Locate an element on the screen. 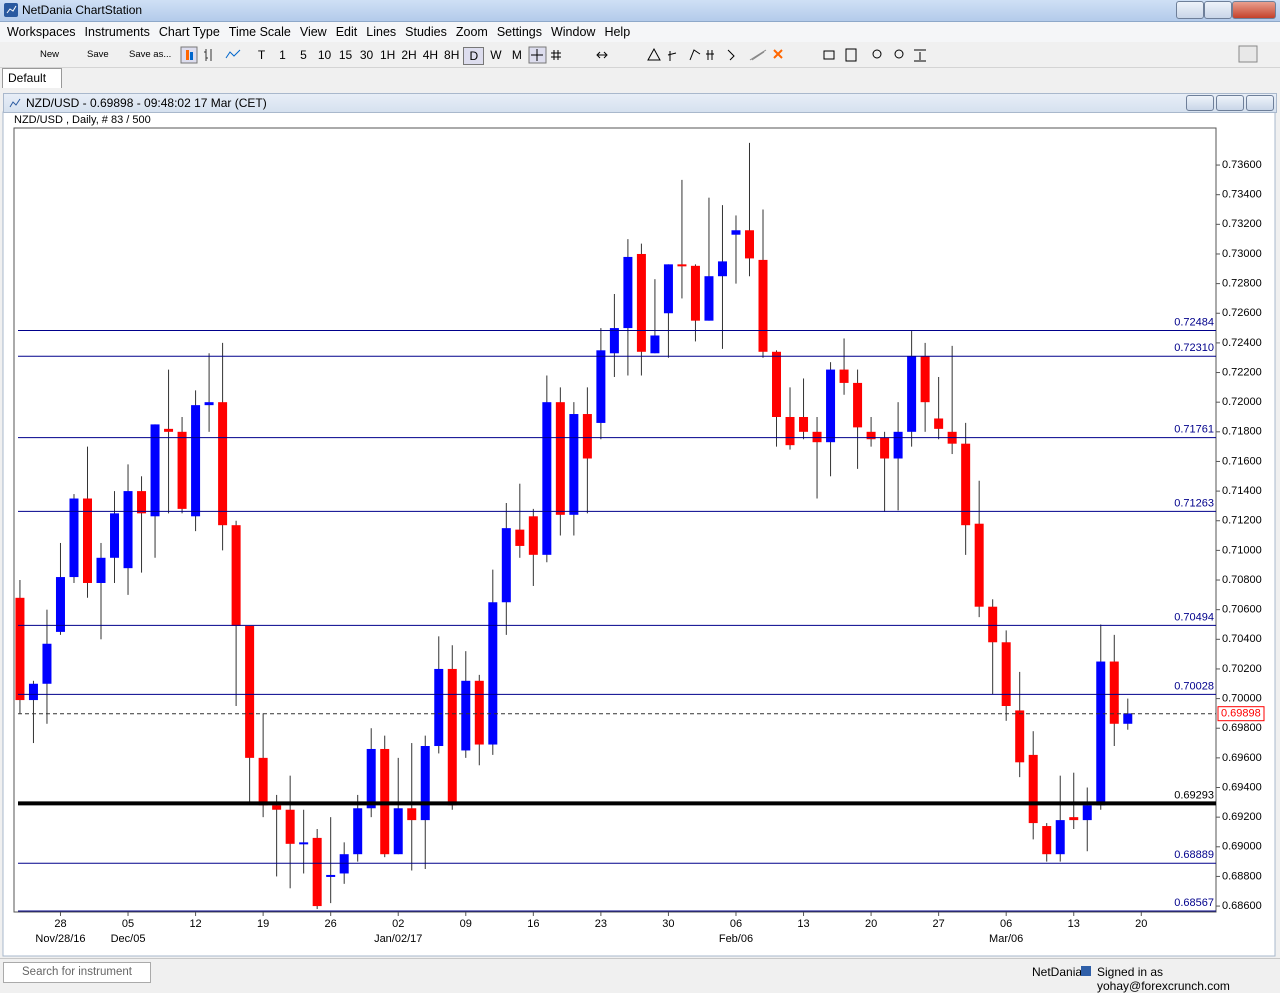 The width and height of the screenshot is (1280, 993). timeframe-button: 10 is located at coordinates (324, 55).